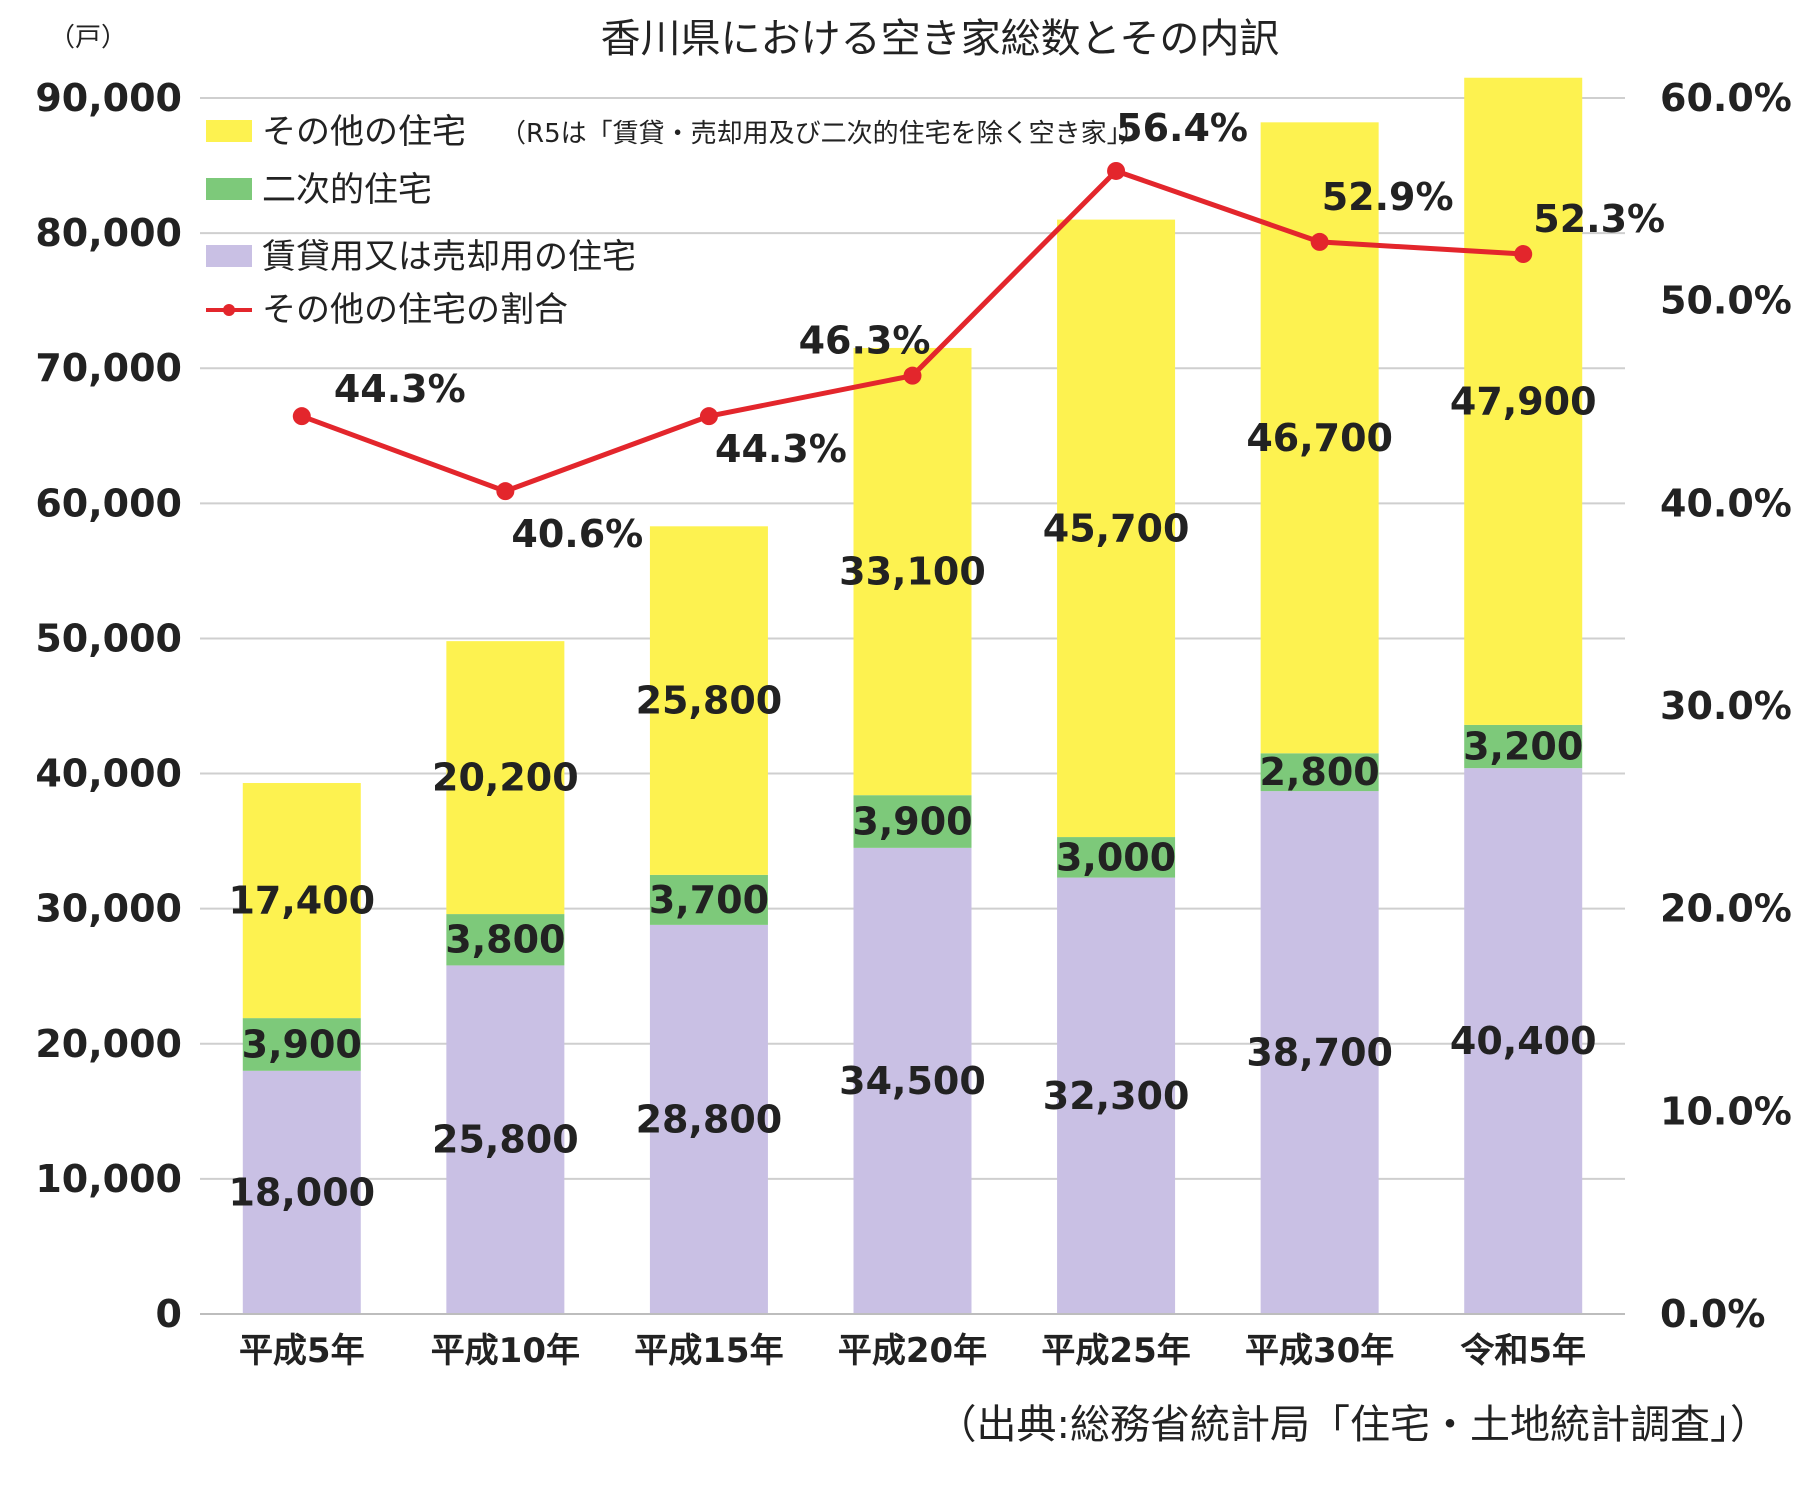  What do you see at coordinates (1599, 219) in the screenshot?
I see `ratio-label: 52.3%` at bounding box center [1599, 219].